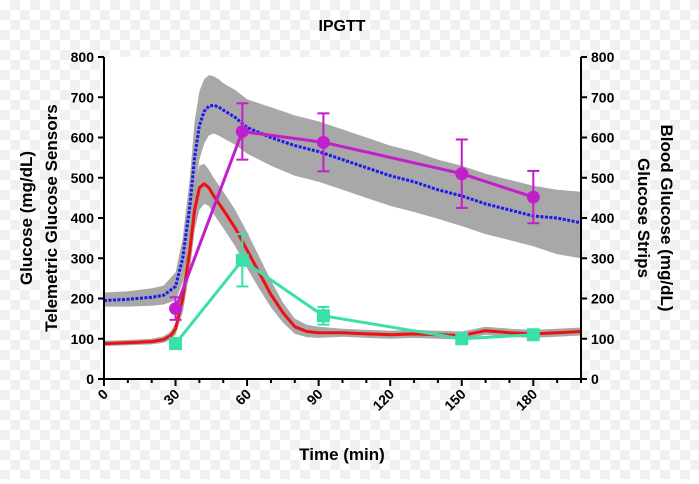 The height and width of the screenshot is (484, 699). Describe the element at coordinates (90, 379) in the screenshot. I see `y-tick-label-left: 0` at that location.